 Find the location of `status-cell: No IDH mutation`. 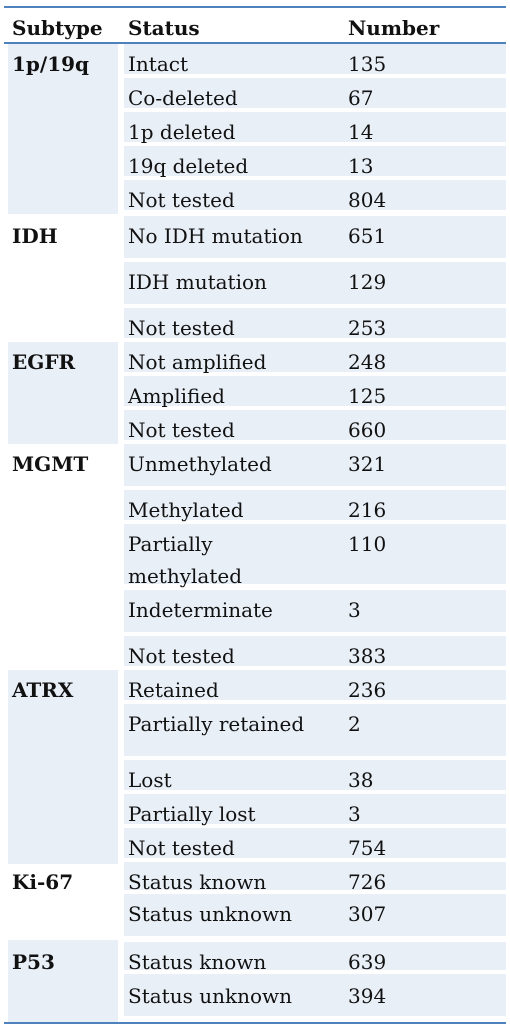

status-cell: No IDH mutation is located at coordinates (215, 236).